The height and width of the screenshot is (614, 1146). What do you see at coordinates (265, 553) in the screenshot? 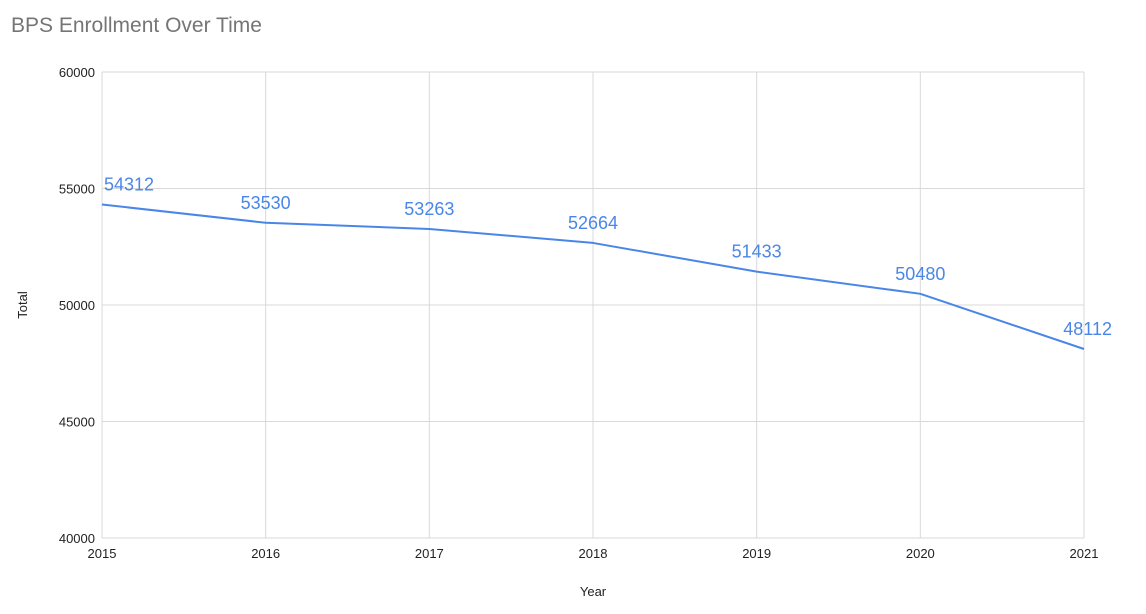
I see `x-tick-label: 2016` at bounding box center [265, 553].